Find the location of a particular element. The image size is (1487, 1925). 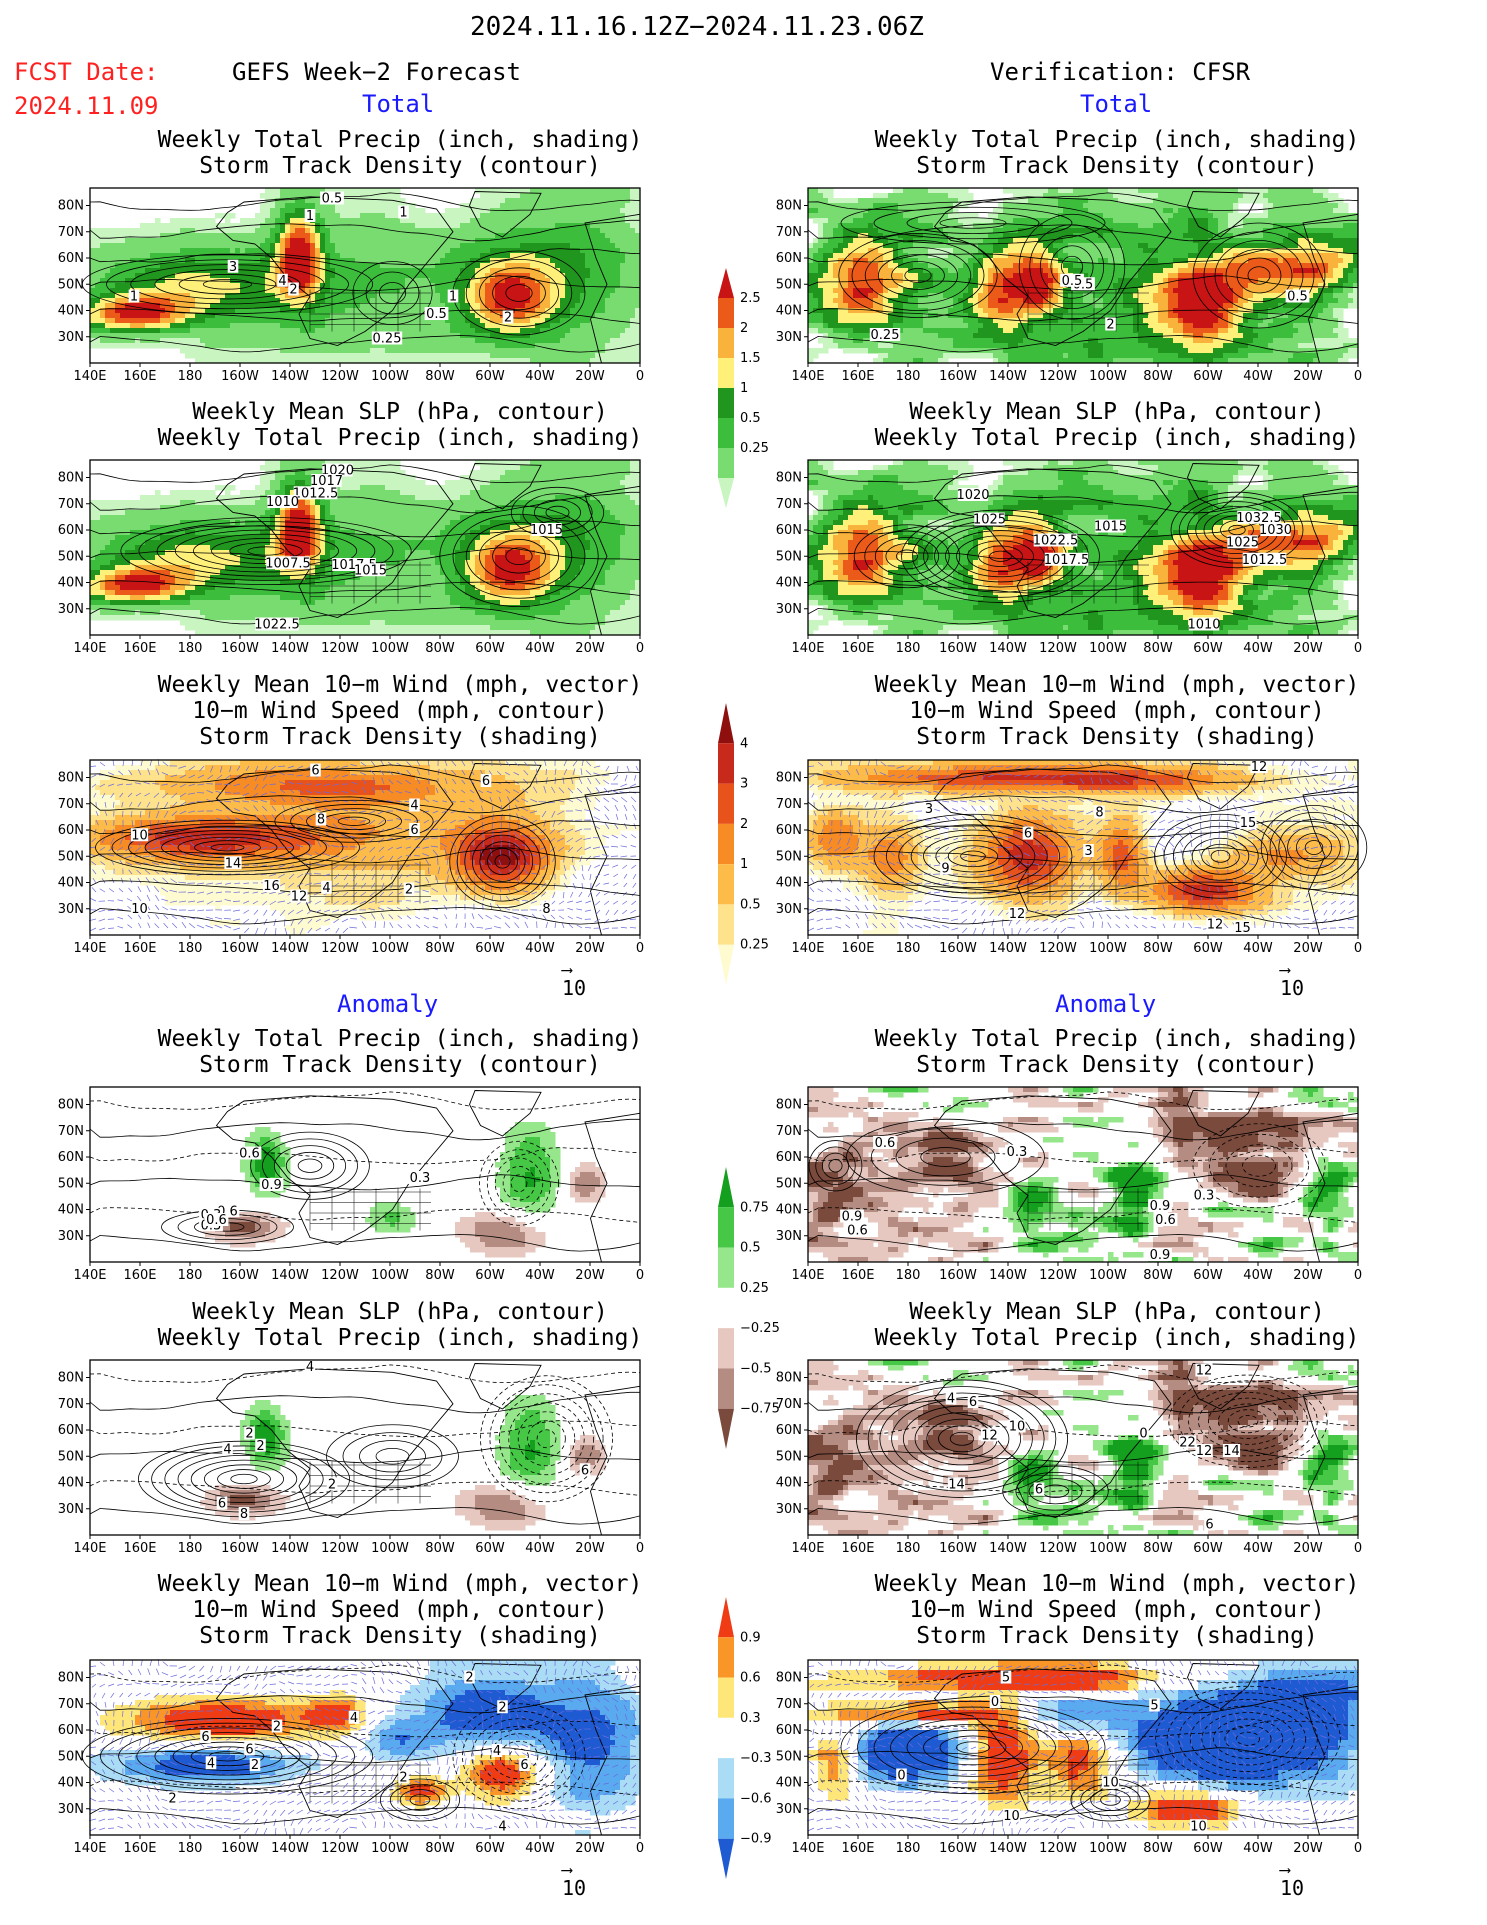

right-anomaly-heading: Anomaly is located at coordinates (1105, 1004).